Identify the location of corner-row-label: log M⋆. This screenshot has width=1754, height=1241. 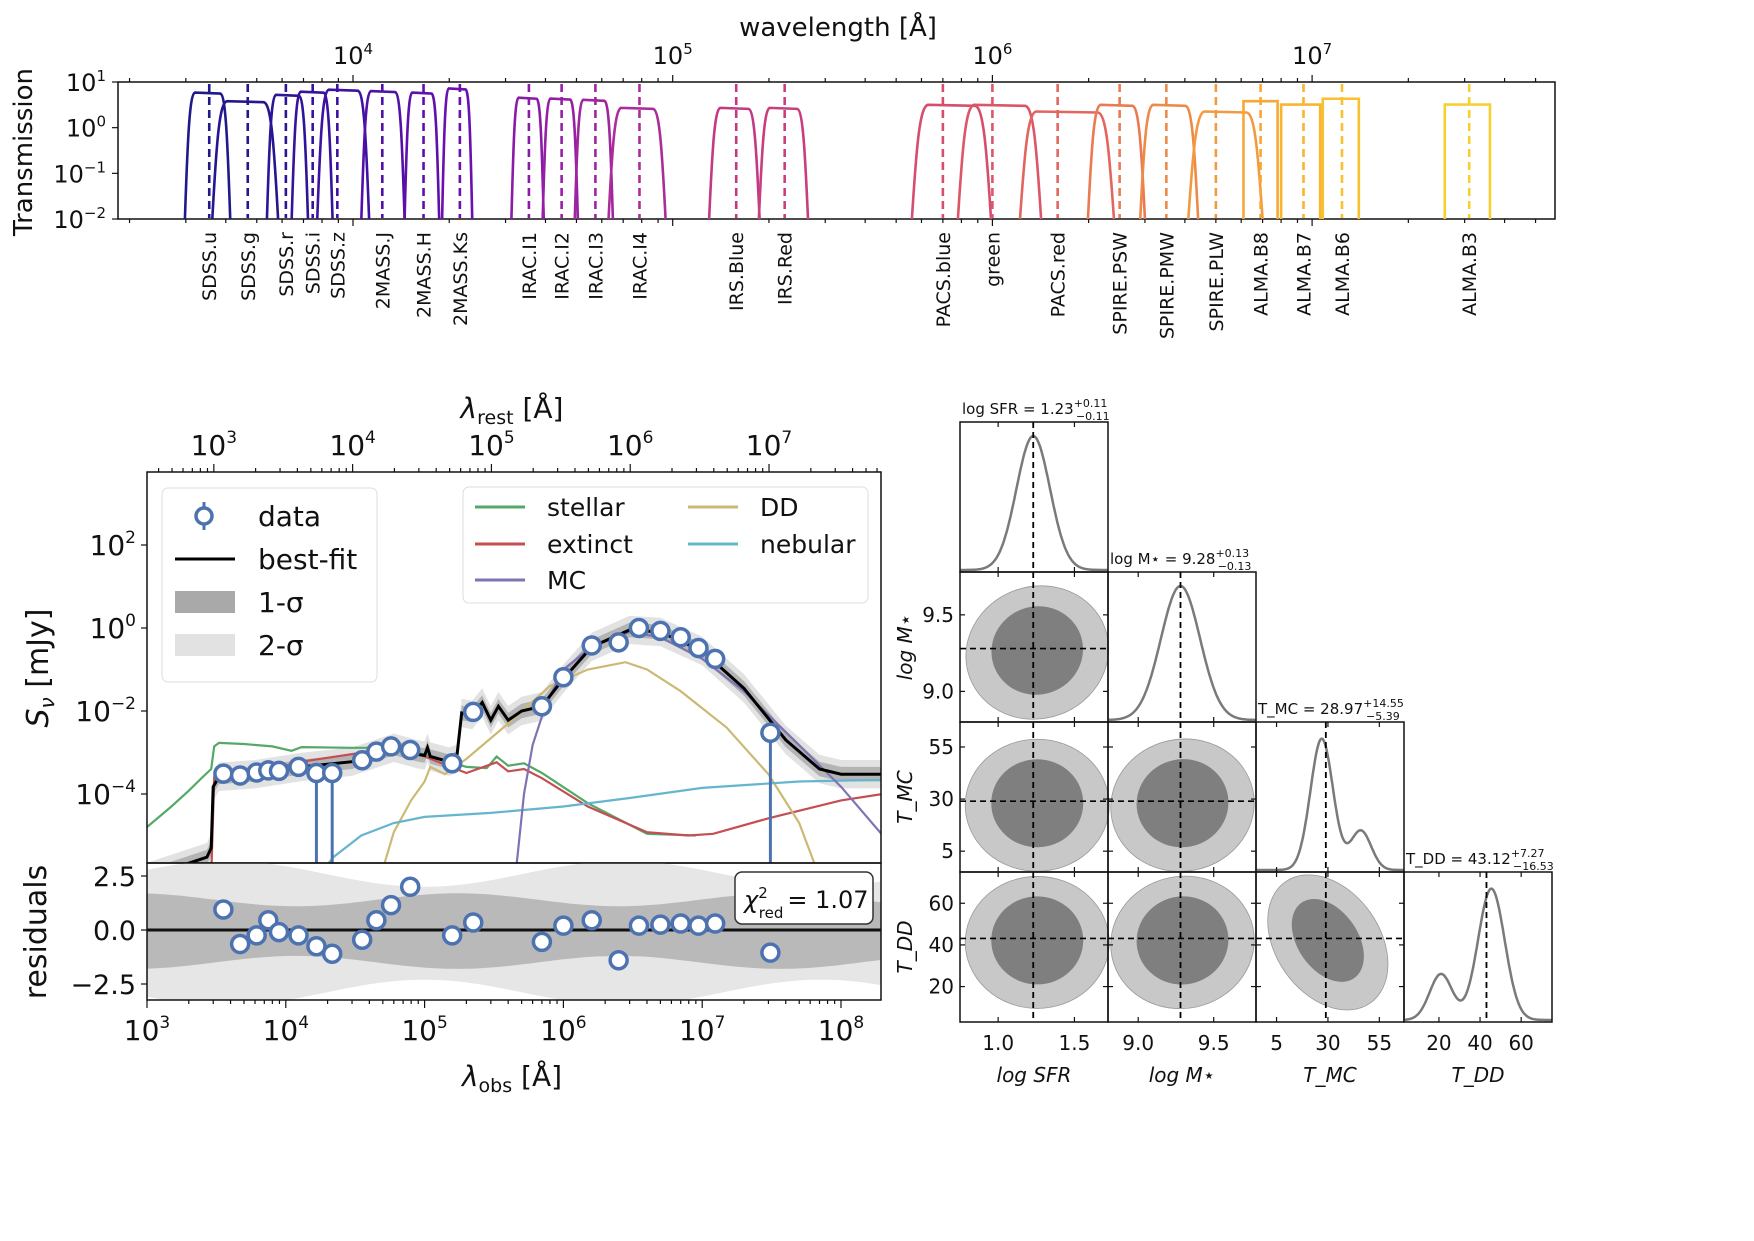
(905, 647).